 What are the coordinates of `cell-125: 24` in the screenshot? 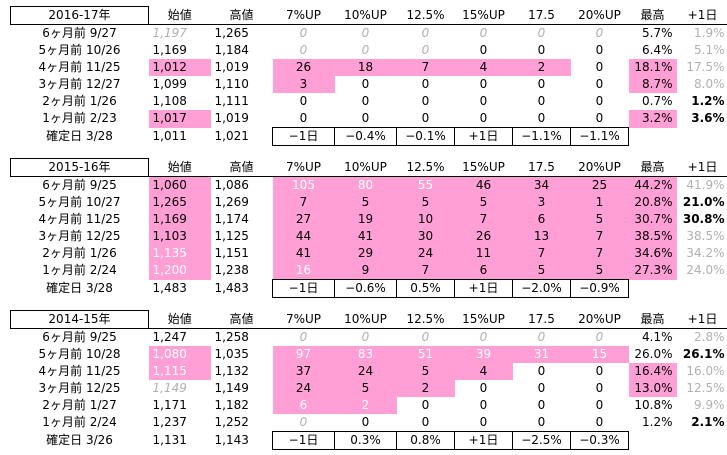 It's located at (425, 253).